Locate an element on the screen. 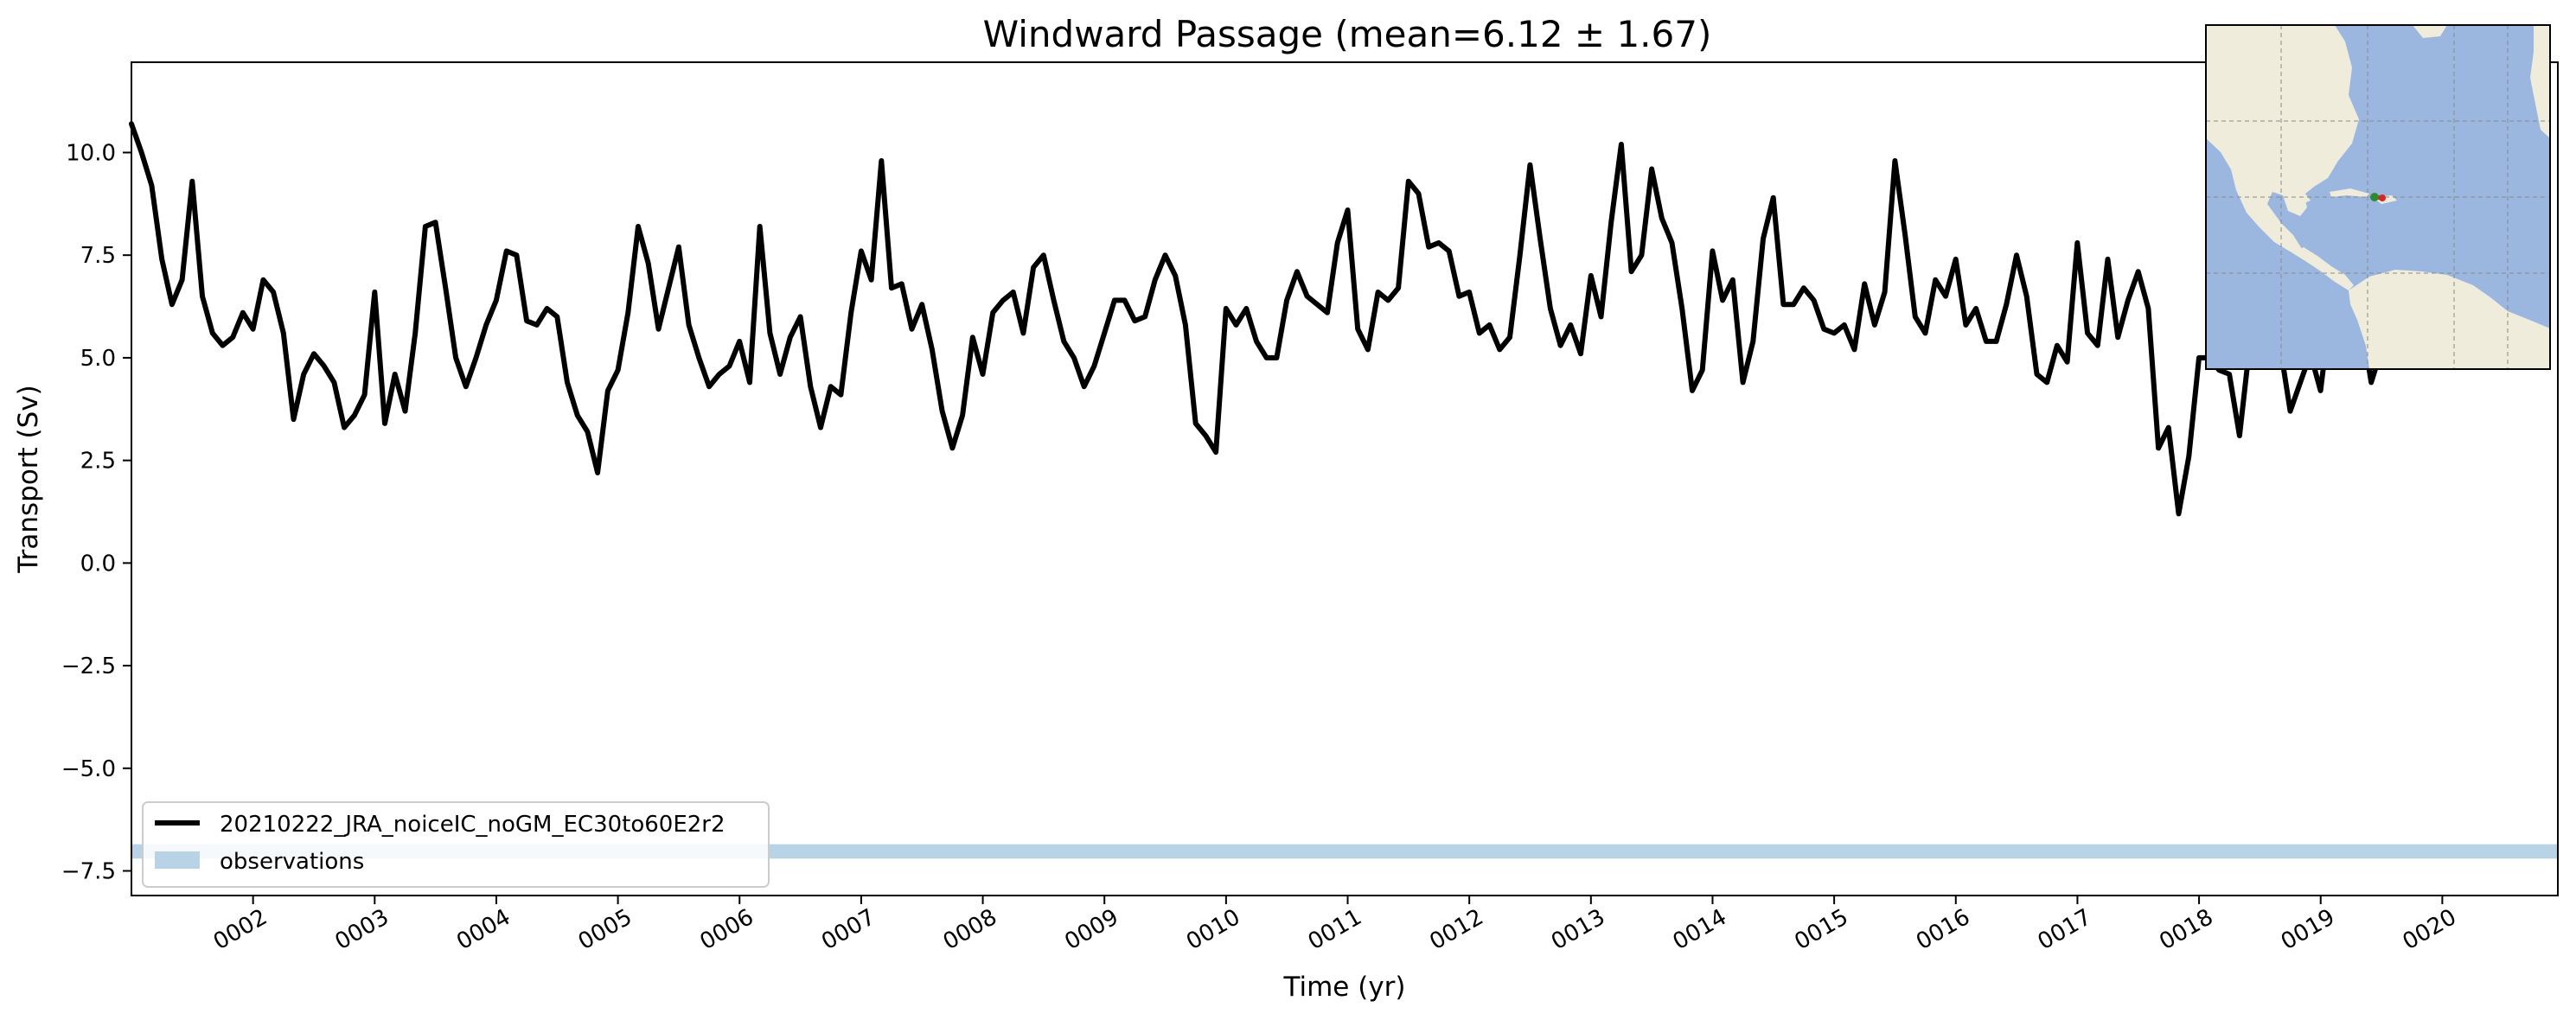 The height and width of the screenshot is (1020, 2576). x-tick-label: 0006 is located at coordinates (726, 930).